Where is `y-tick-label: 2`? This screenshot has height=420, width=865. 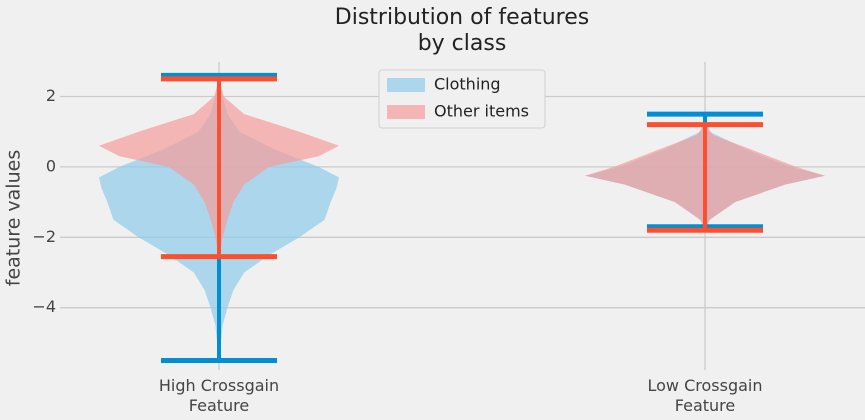
y-tick-label: 2 is located at coordinates (51, 95).